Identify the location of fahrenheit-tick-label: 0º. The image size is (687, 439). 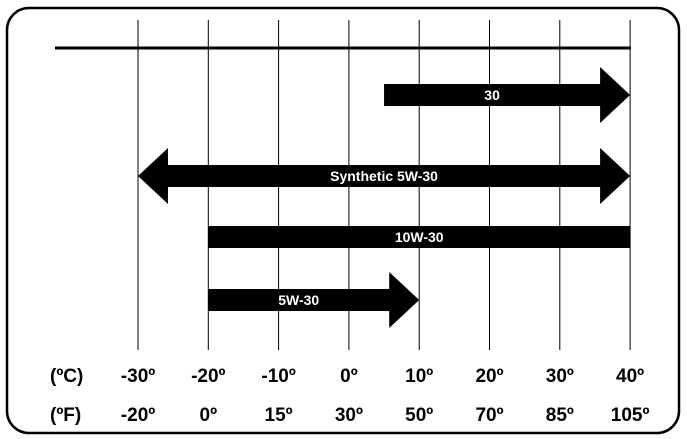
(209, 415).